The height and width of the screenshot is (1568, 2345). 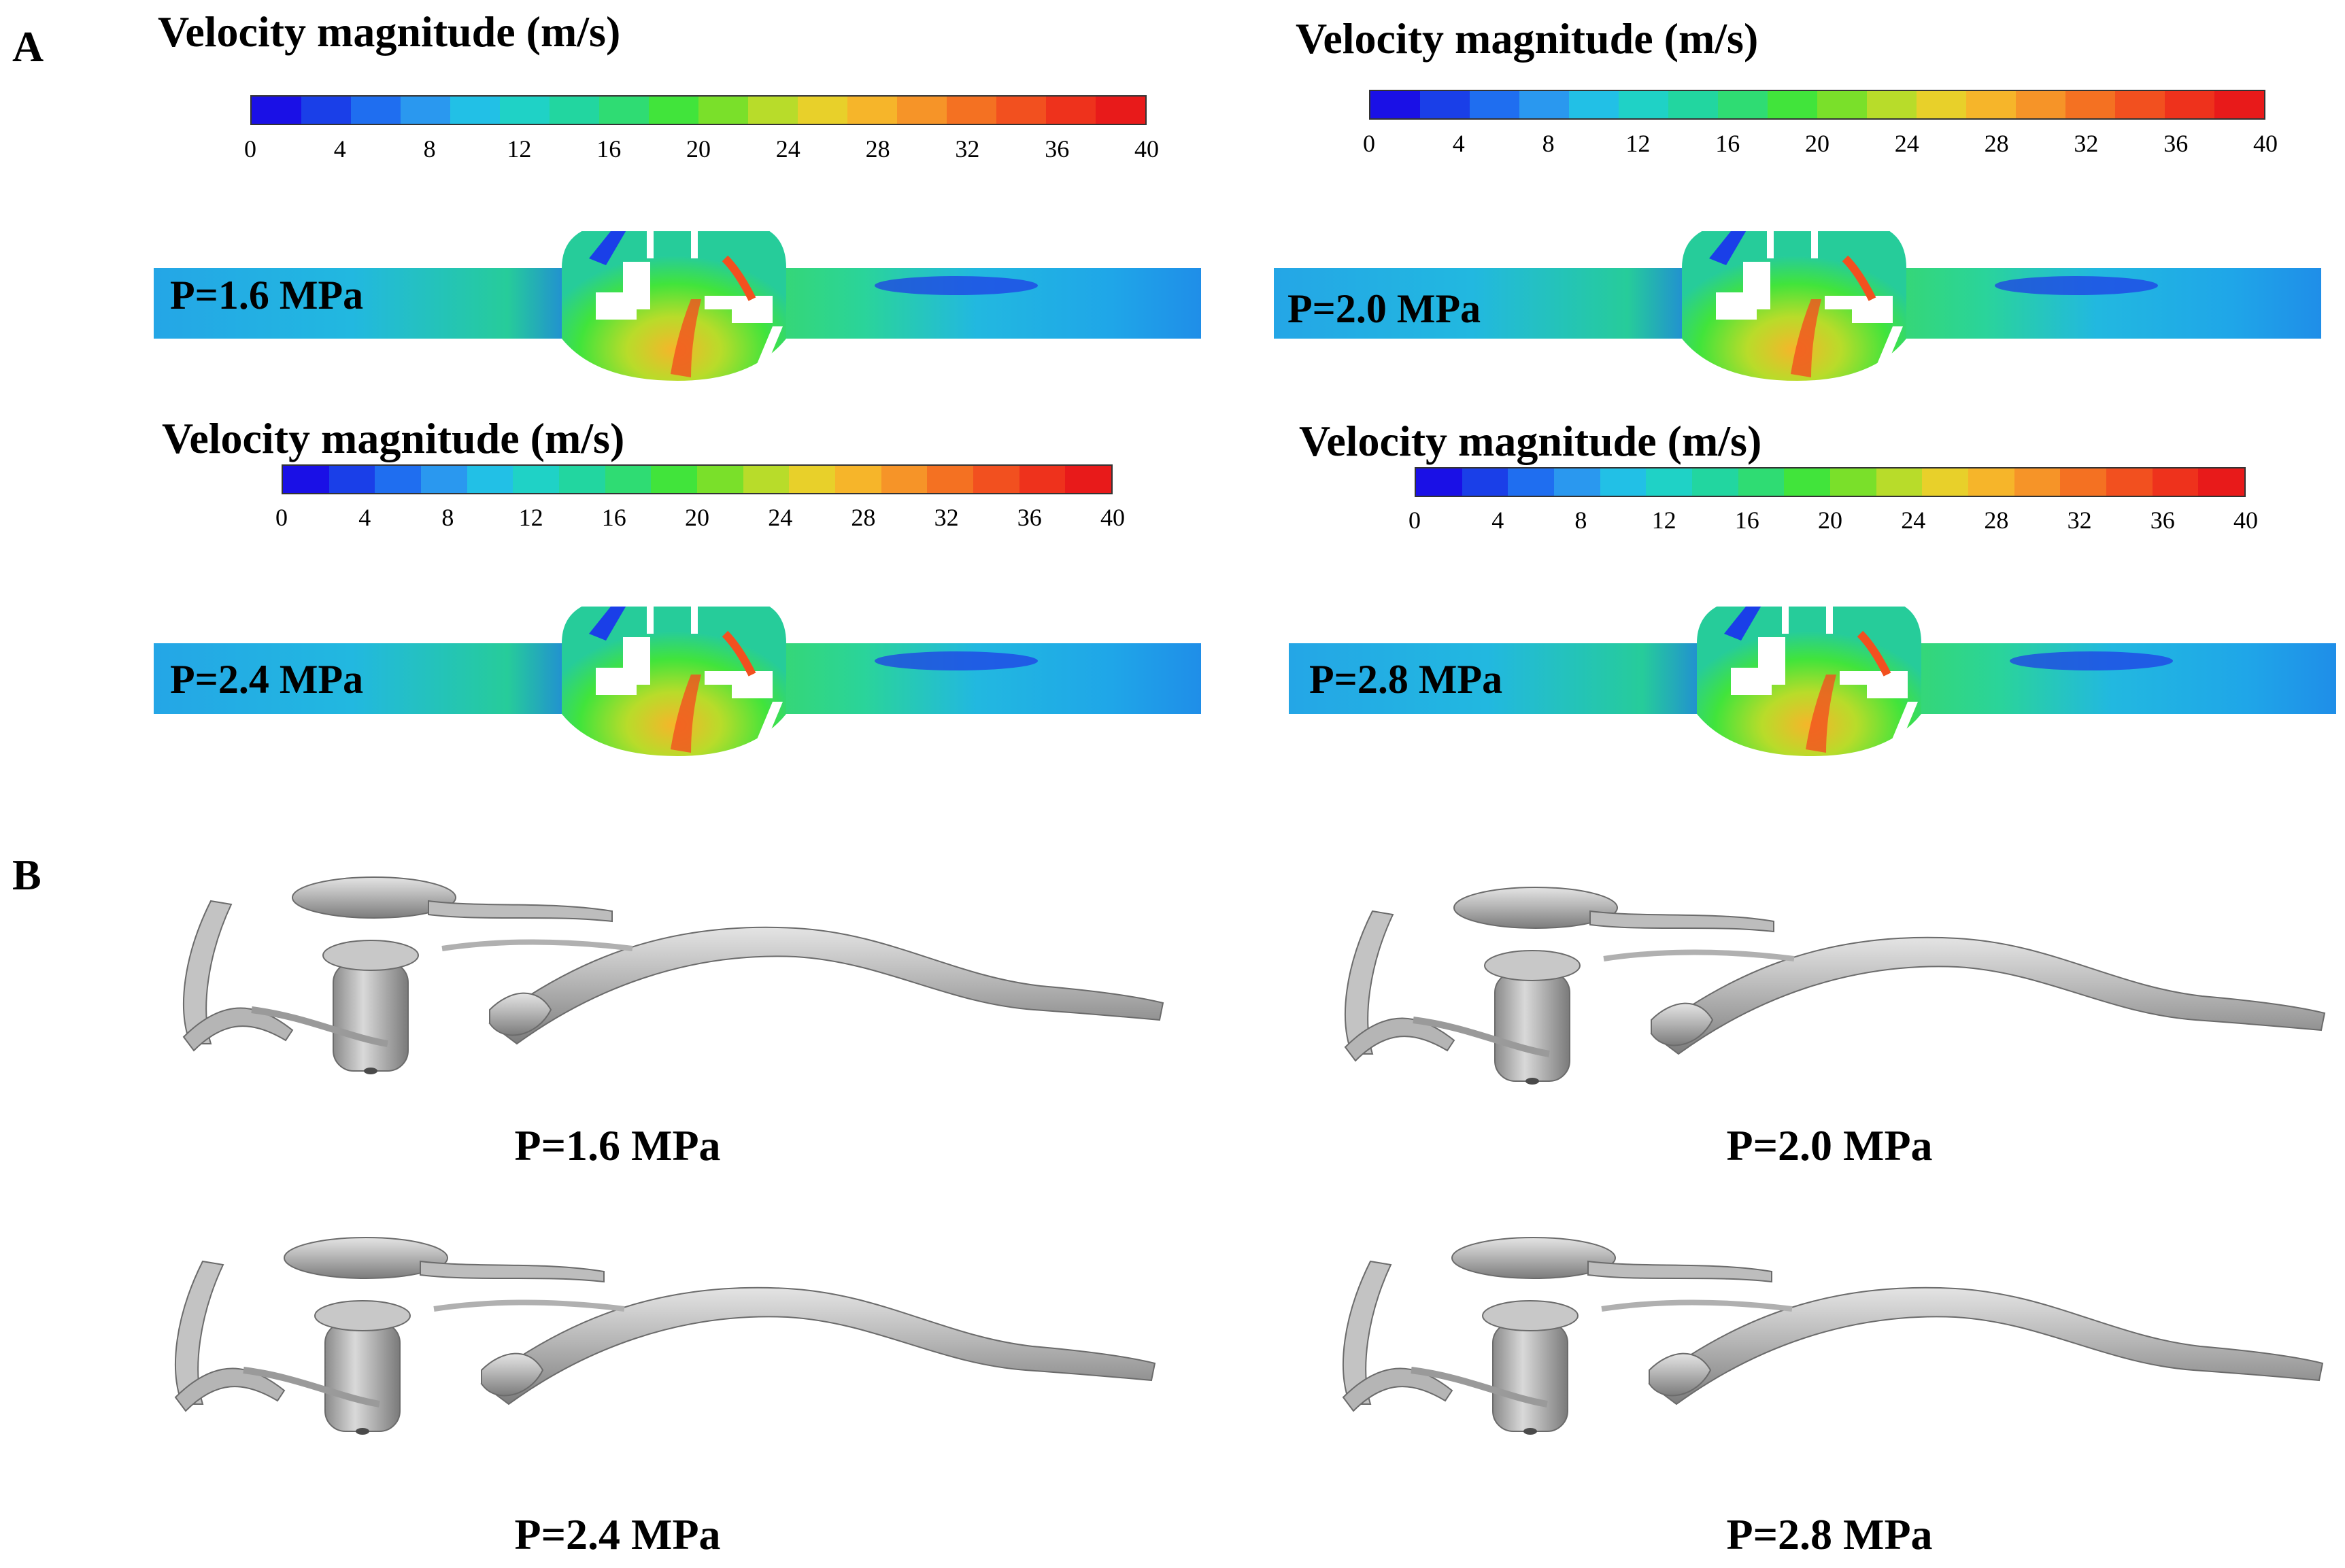 What do you see at coordinates (267, 679) in the screenshot?
I see `pressure-label: P=2.4 MPa` at bounding box center [267, 679].